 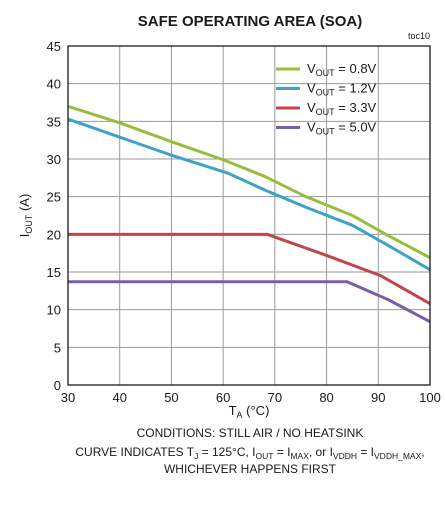 I want to click on legend-label: VOUT = 0.8V, so click(x=342, y=69).